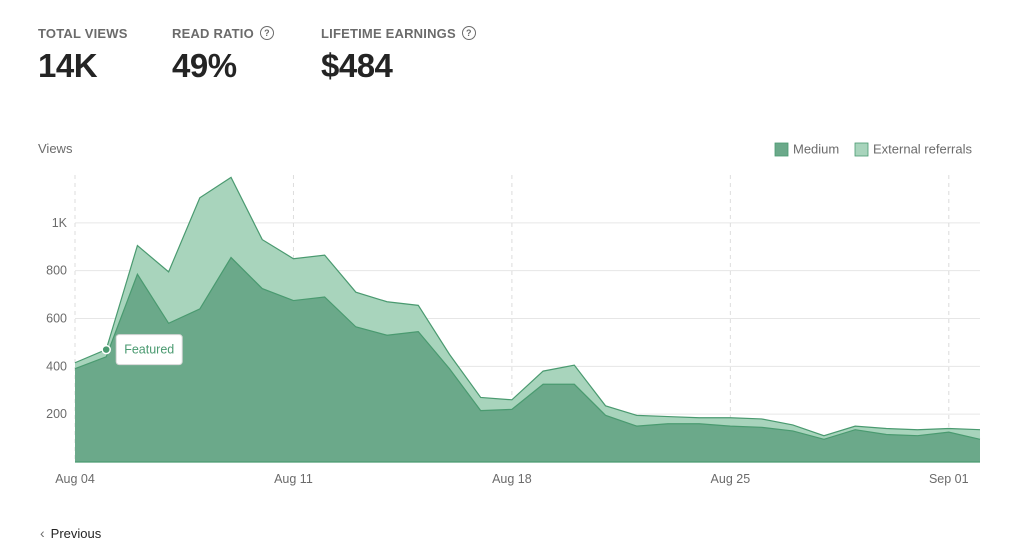 The image size is (1024, 560). What do you see at coordinates (922, 149) in the screenshot?
I see `legend-label: External referrals` at bounding box center [922, 149].